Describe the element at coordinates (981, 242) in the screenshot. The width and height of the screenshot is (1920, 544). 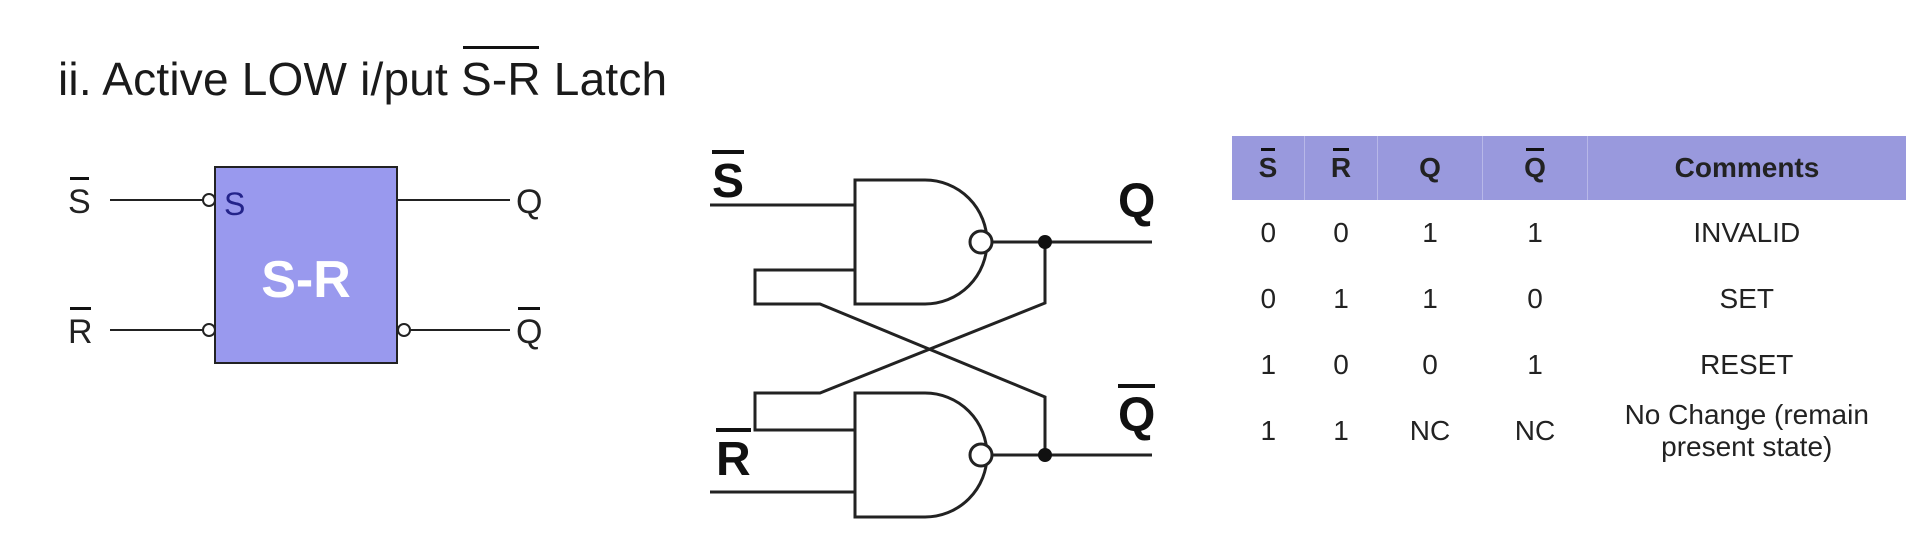
I see `upper-nand-bubble` at that location.